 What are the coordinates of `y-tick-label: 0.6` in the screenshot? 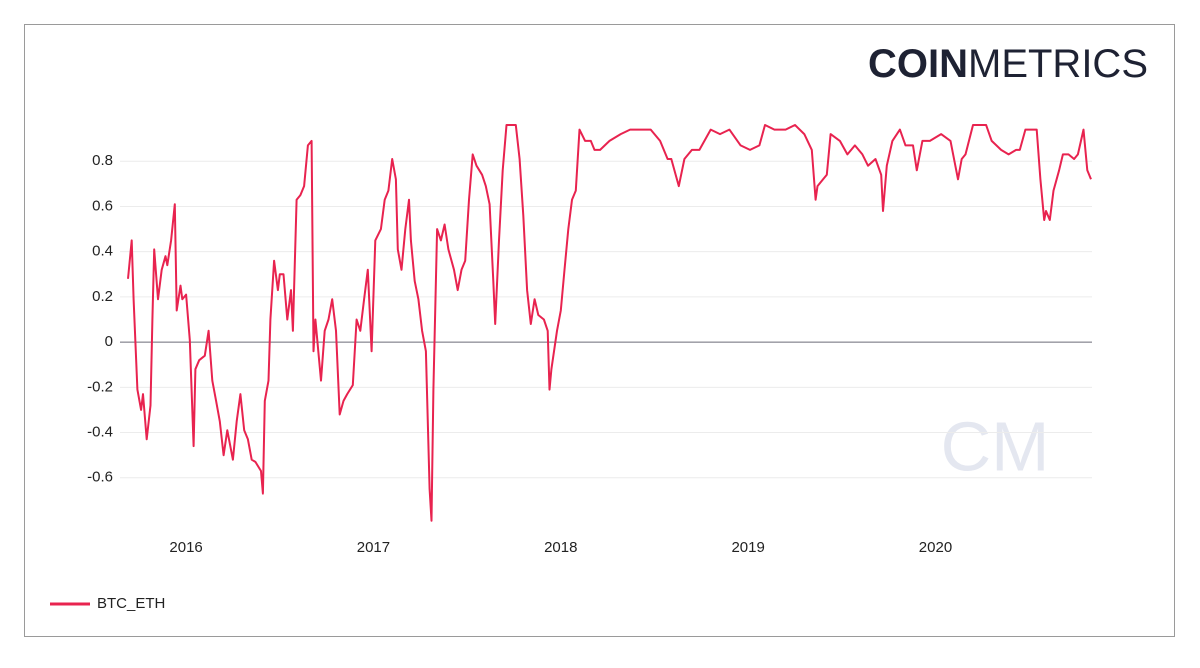 It's located at (102, 205).